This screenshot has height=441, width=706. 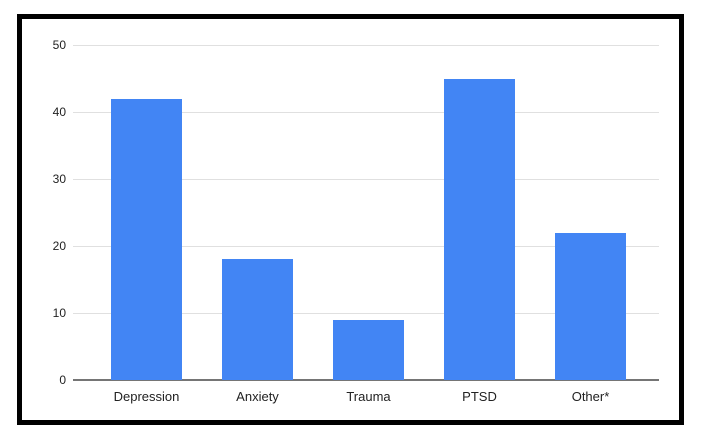 What do you see at coordinates (368, 396) in the screenshot?
I see `x-category-label-trauma: Trauma` at bounding box center [368, 396].